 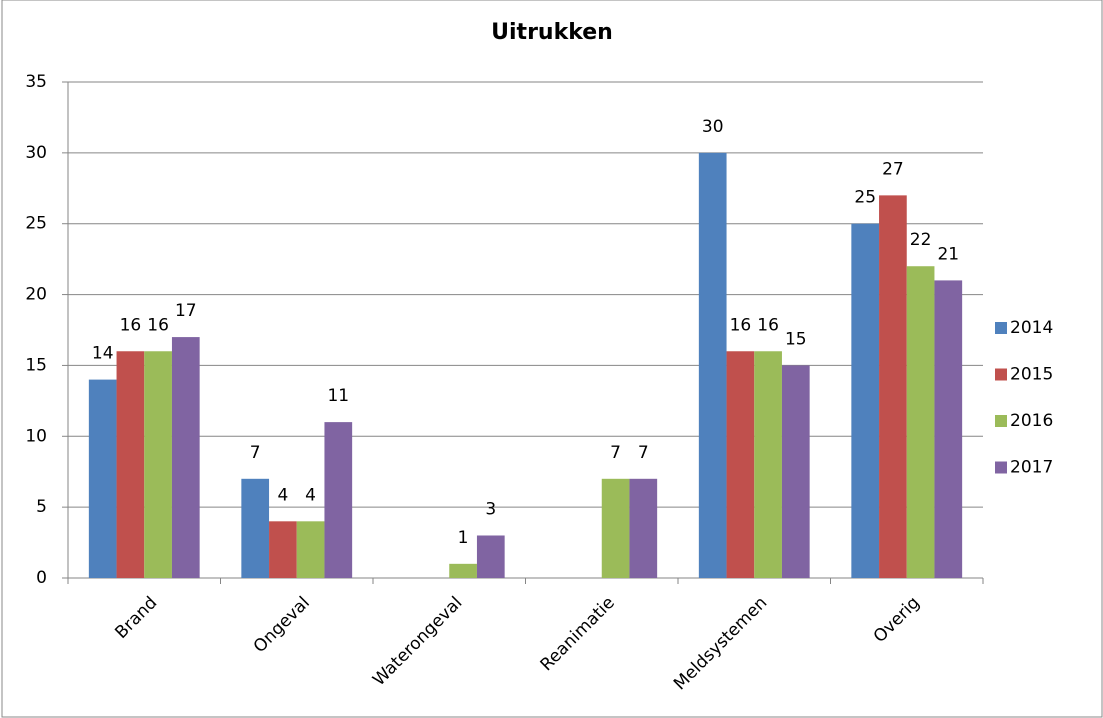 I want to click on y-tick-label: 0, so click(x=41, y=578).